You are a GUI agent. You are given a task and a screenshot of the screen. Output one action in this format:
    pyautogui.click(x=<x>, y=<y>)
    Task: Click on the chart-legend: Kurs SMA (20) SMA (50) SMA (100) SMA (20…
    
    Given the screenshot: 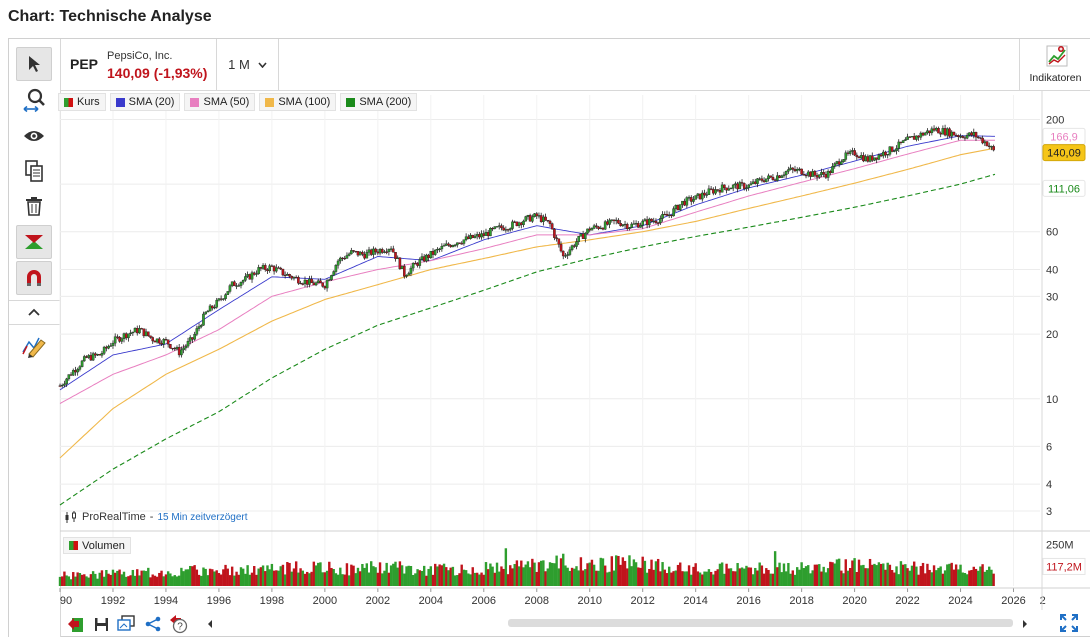 What is the action you would take?
    pyautogui.click(x=238, y=102)
    